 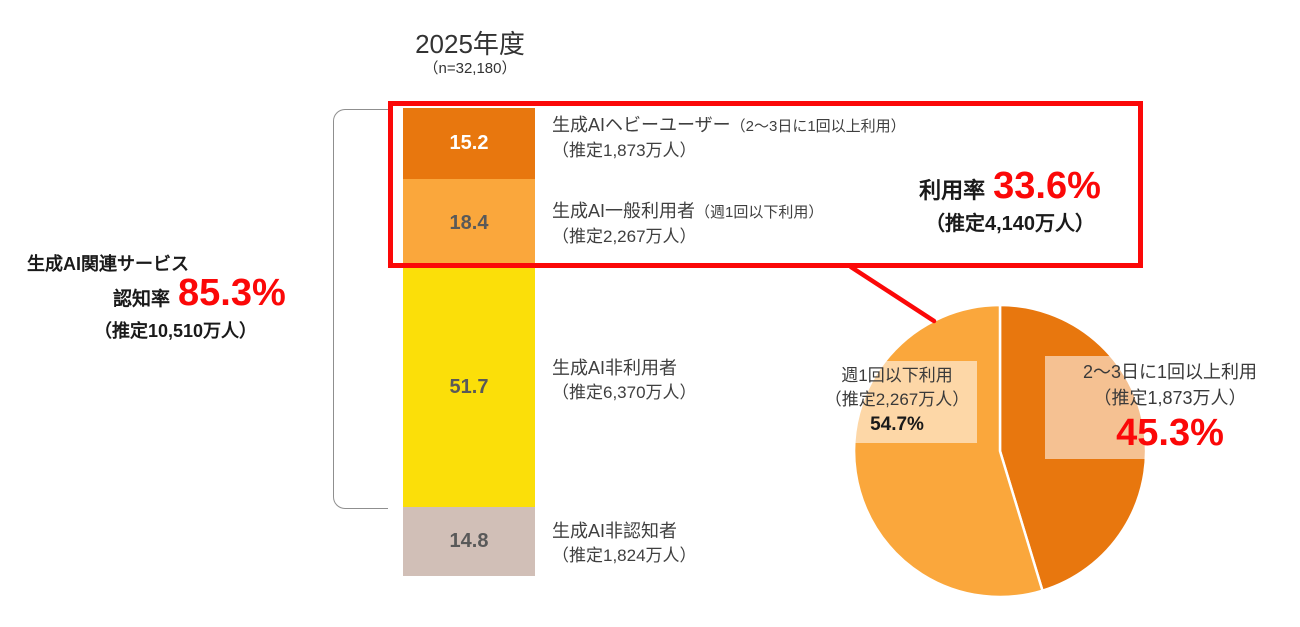 I want to click on awareness-service-label: 生成AI関連サービス, so click(x=108, y=264).